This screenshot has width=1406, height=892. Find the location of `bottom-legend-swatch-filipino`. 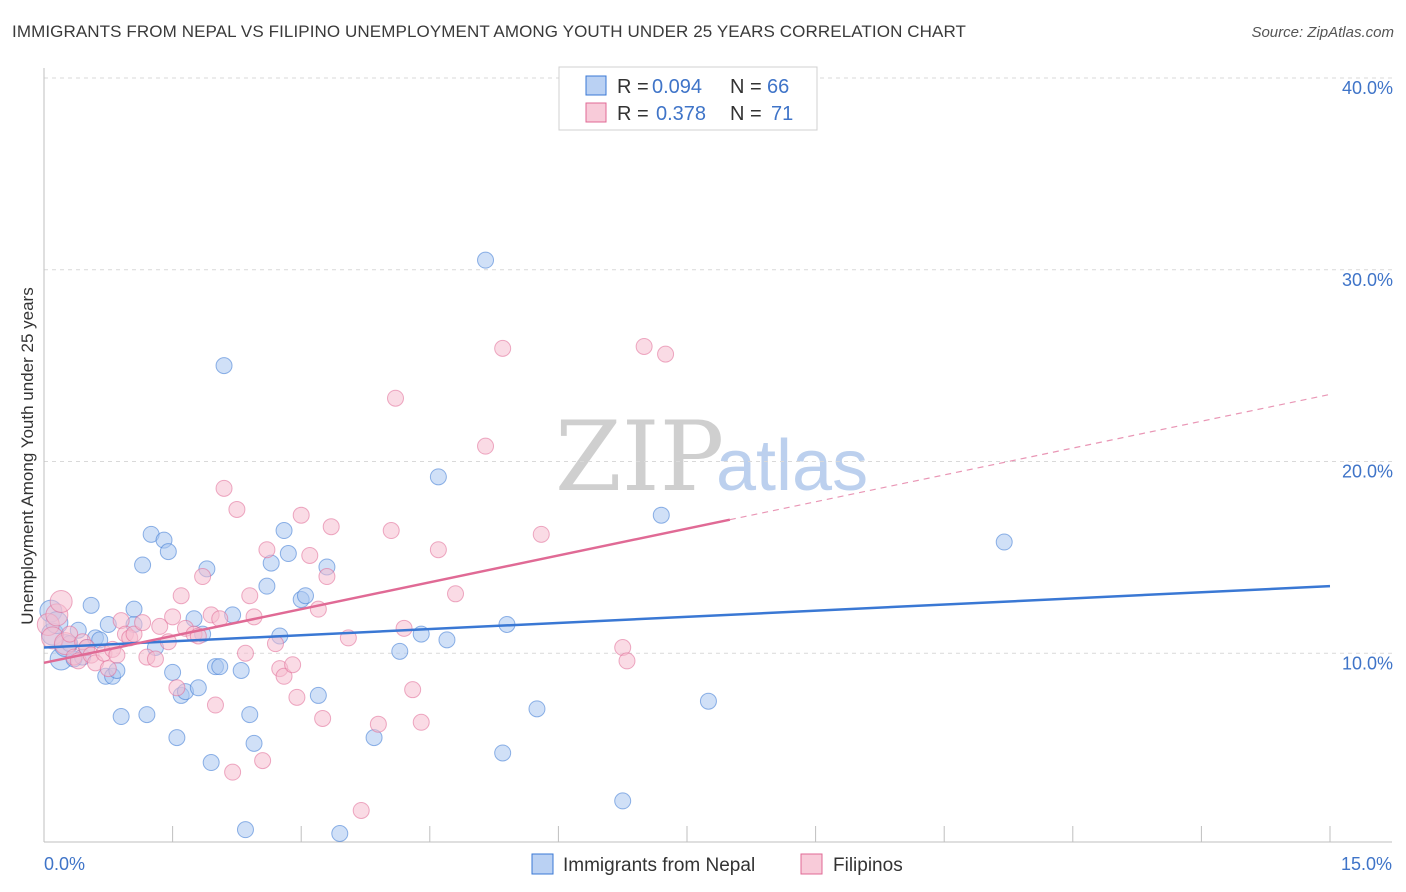

bottom-legend-swatch-filipino is located at coordinates (811, 864).